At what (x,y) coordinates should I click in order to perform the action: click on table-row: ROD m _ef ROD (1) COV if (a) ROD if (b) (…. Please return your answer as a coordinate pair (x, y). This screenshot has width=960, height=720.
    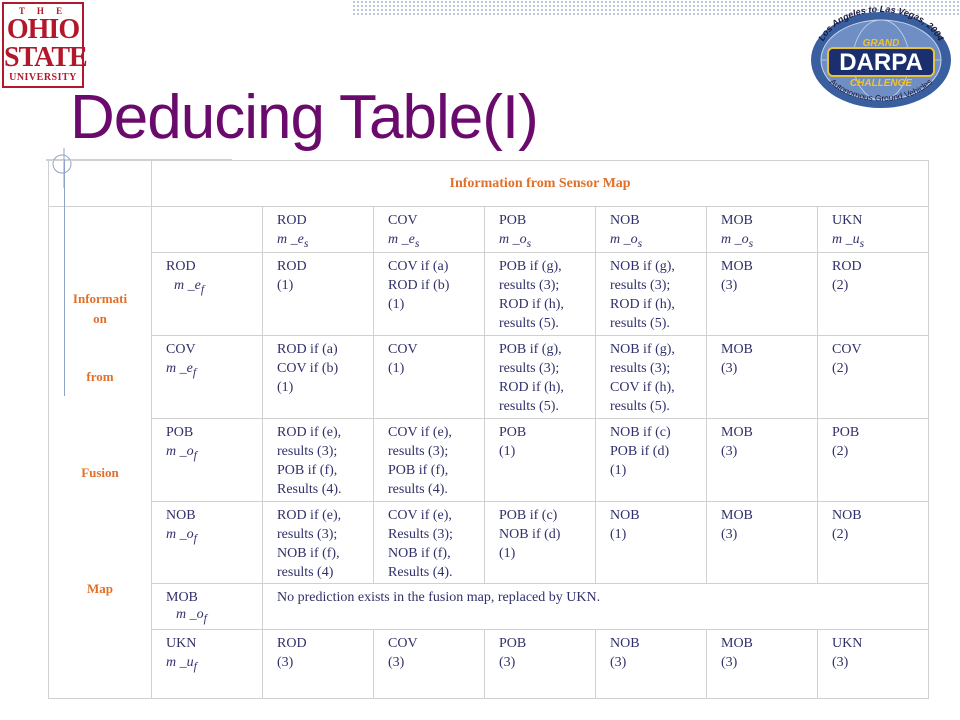
    Looking at the image, I should click on (489, 293).